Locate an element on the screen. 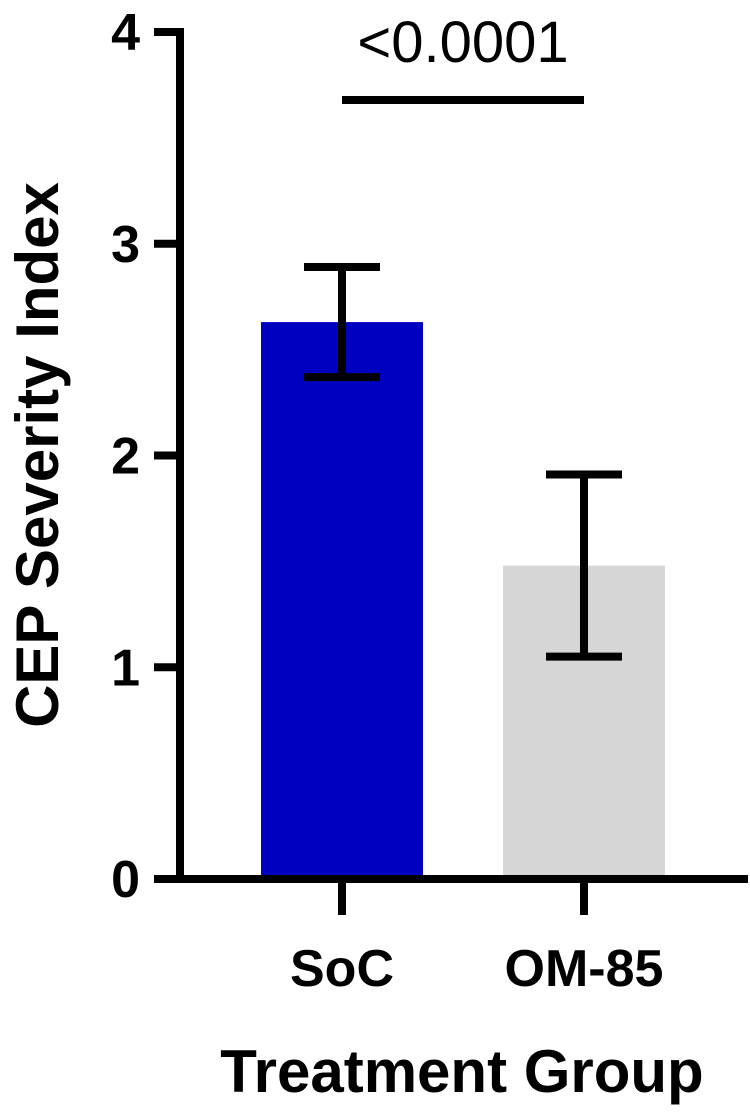 The width and height of the screenshot is (750, 1116). y-ticks: 0 1 2 3 4 is located at coordinates (145, 456).